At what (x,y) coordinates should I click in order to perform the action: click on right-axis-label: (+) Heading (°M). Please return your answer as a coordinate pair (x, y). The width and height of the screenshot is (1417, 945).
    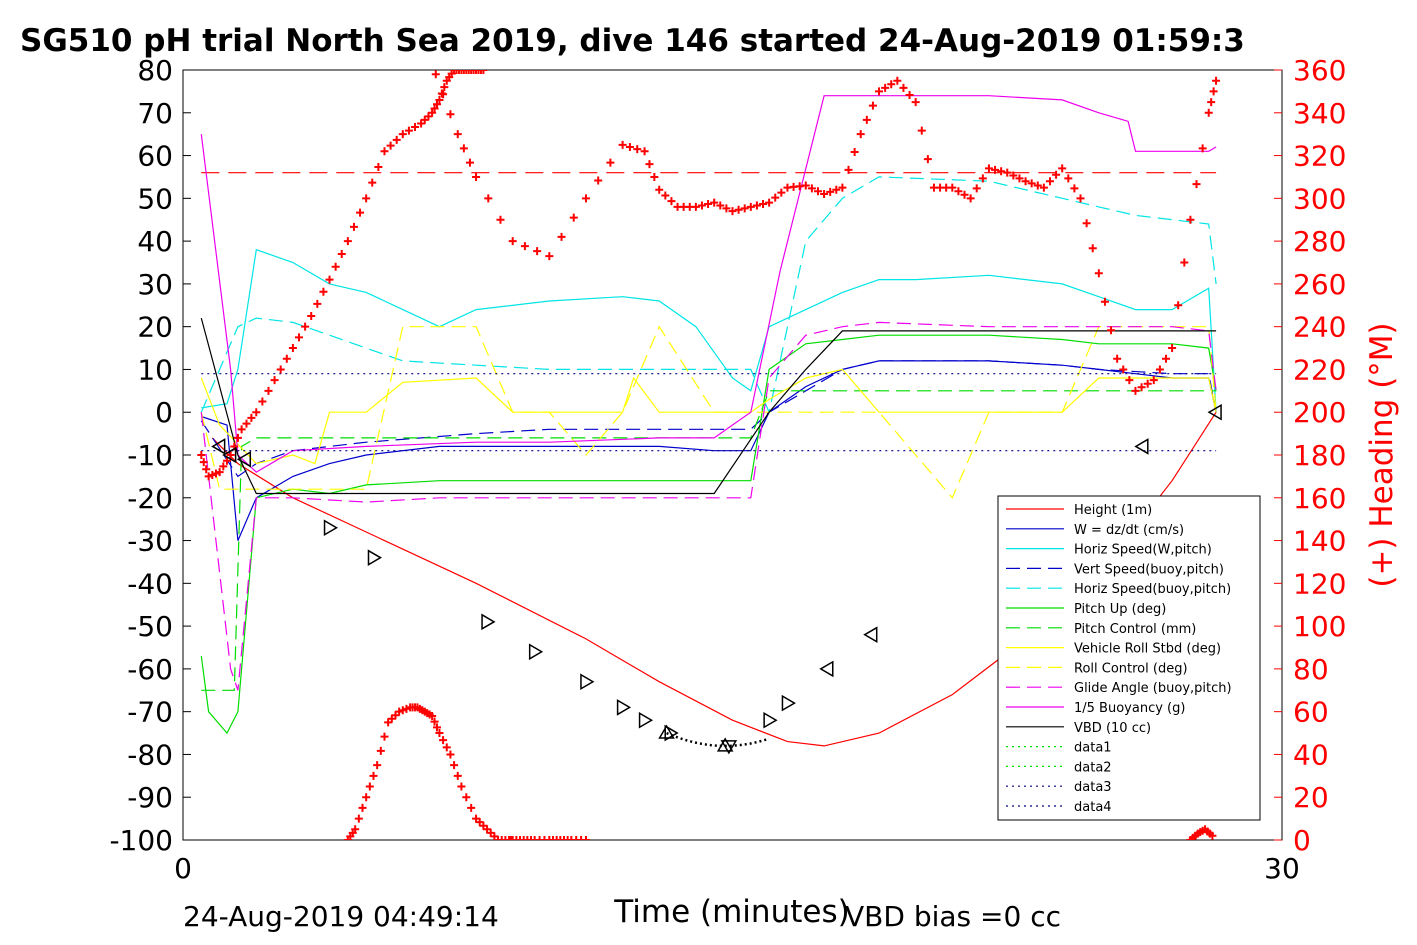
    Looking at the image, I should click on (1382, 454).